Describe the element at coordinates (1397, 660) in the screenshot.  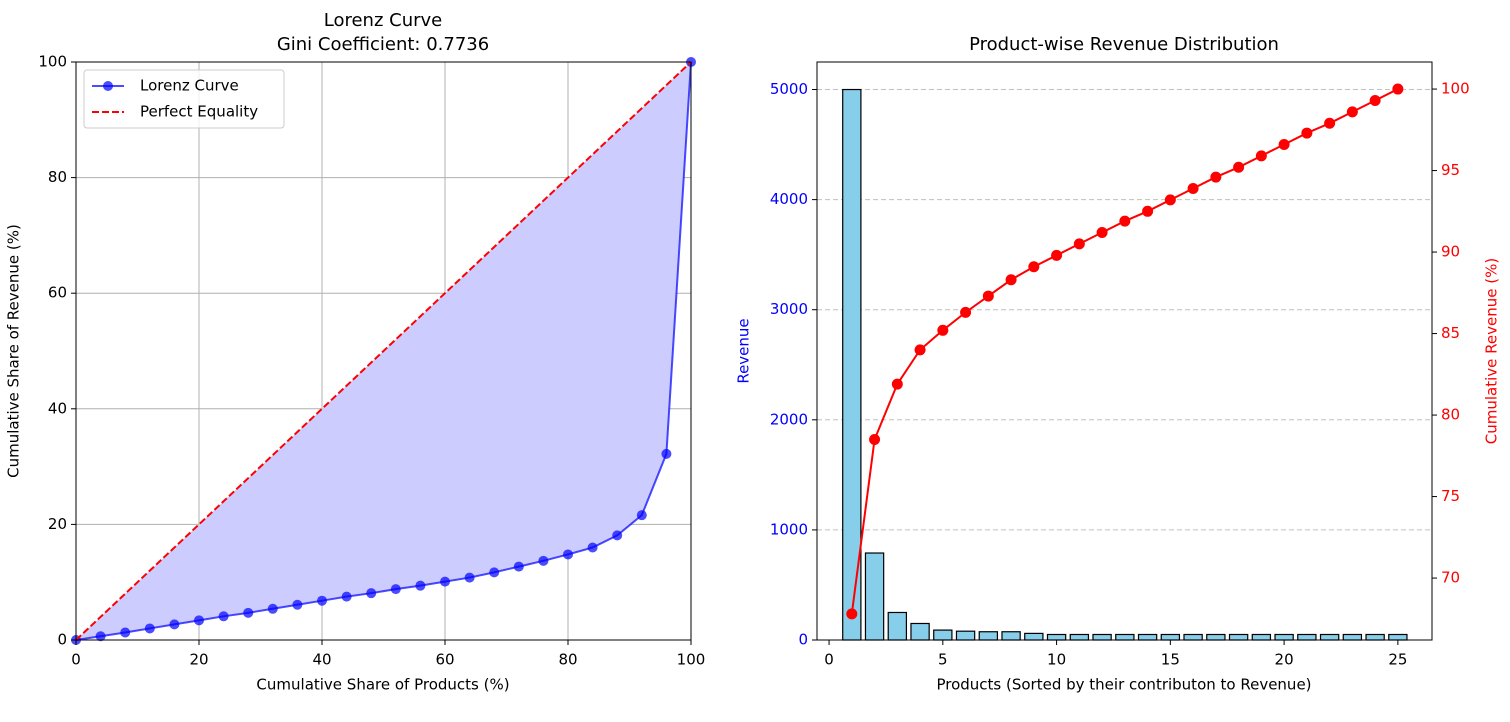
I see `x-tick-label: 25` at that location.